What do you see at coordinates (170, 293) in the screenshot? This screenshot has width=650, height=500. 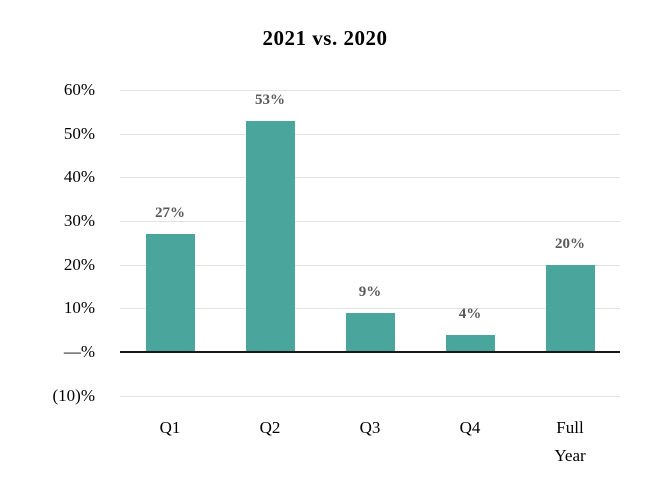 I see `bar-q1` at bounding box center [170, 293].